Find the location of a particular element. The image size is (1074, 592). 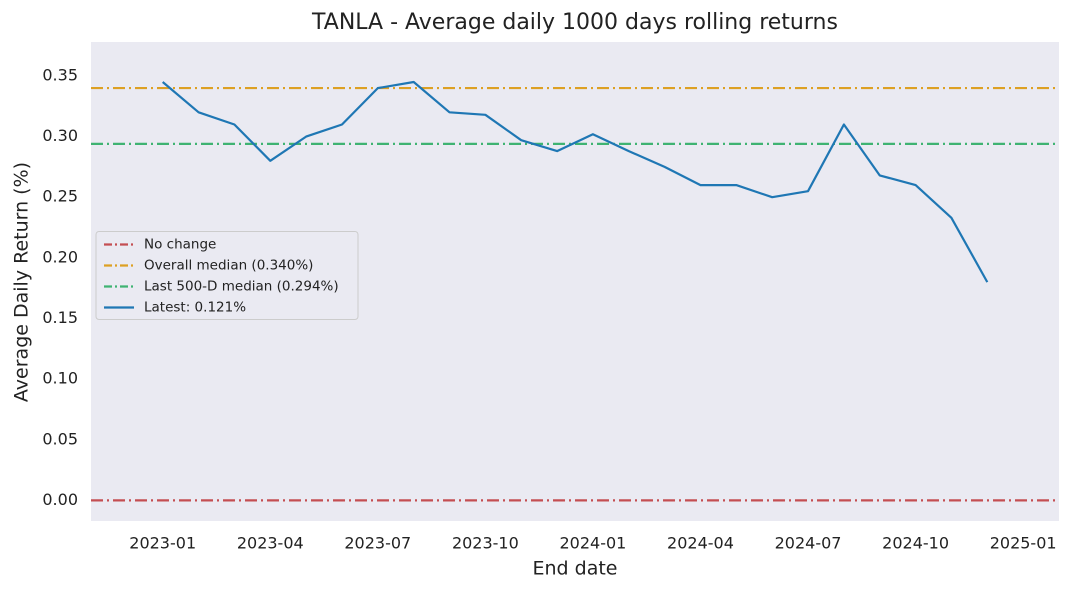

x-tick-label: 2023-07 is located at coordinates (377, 543).